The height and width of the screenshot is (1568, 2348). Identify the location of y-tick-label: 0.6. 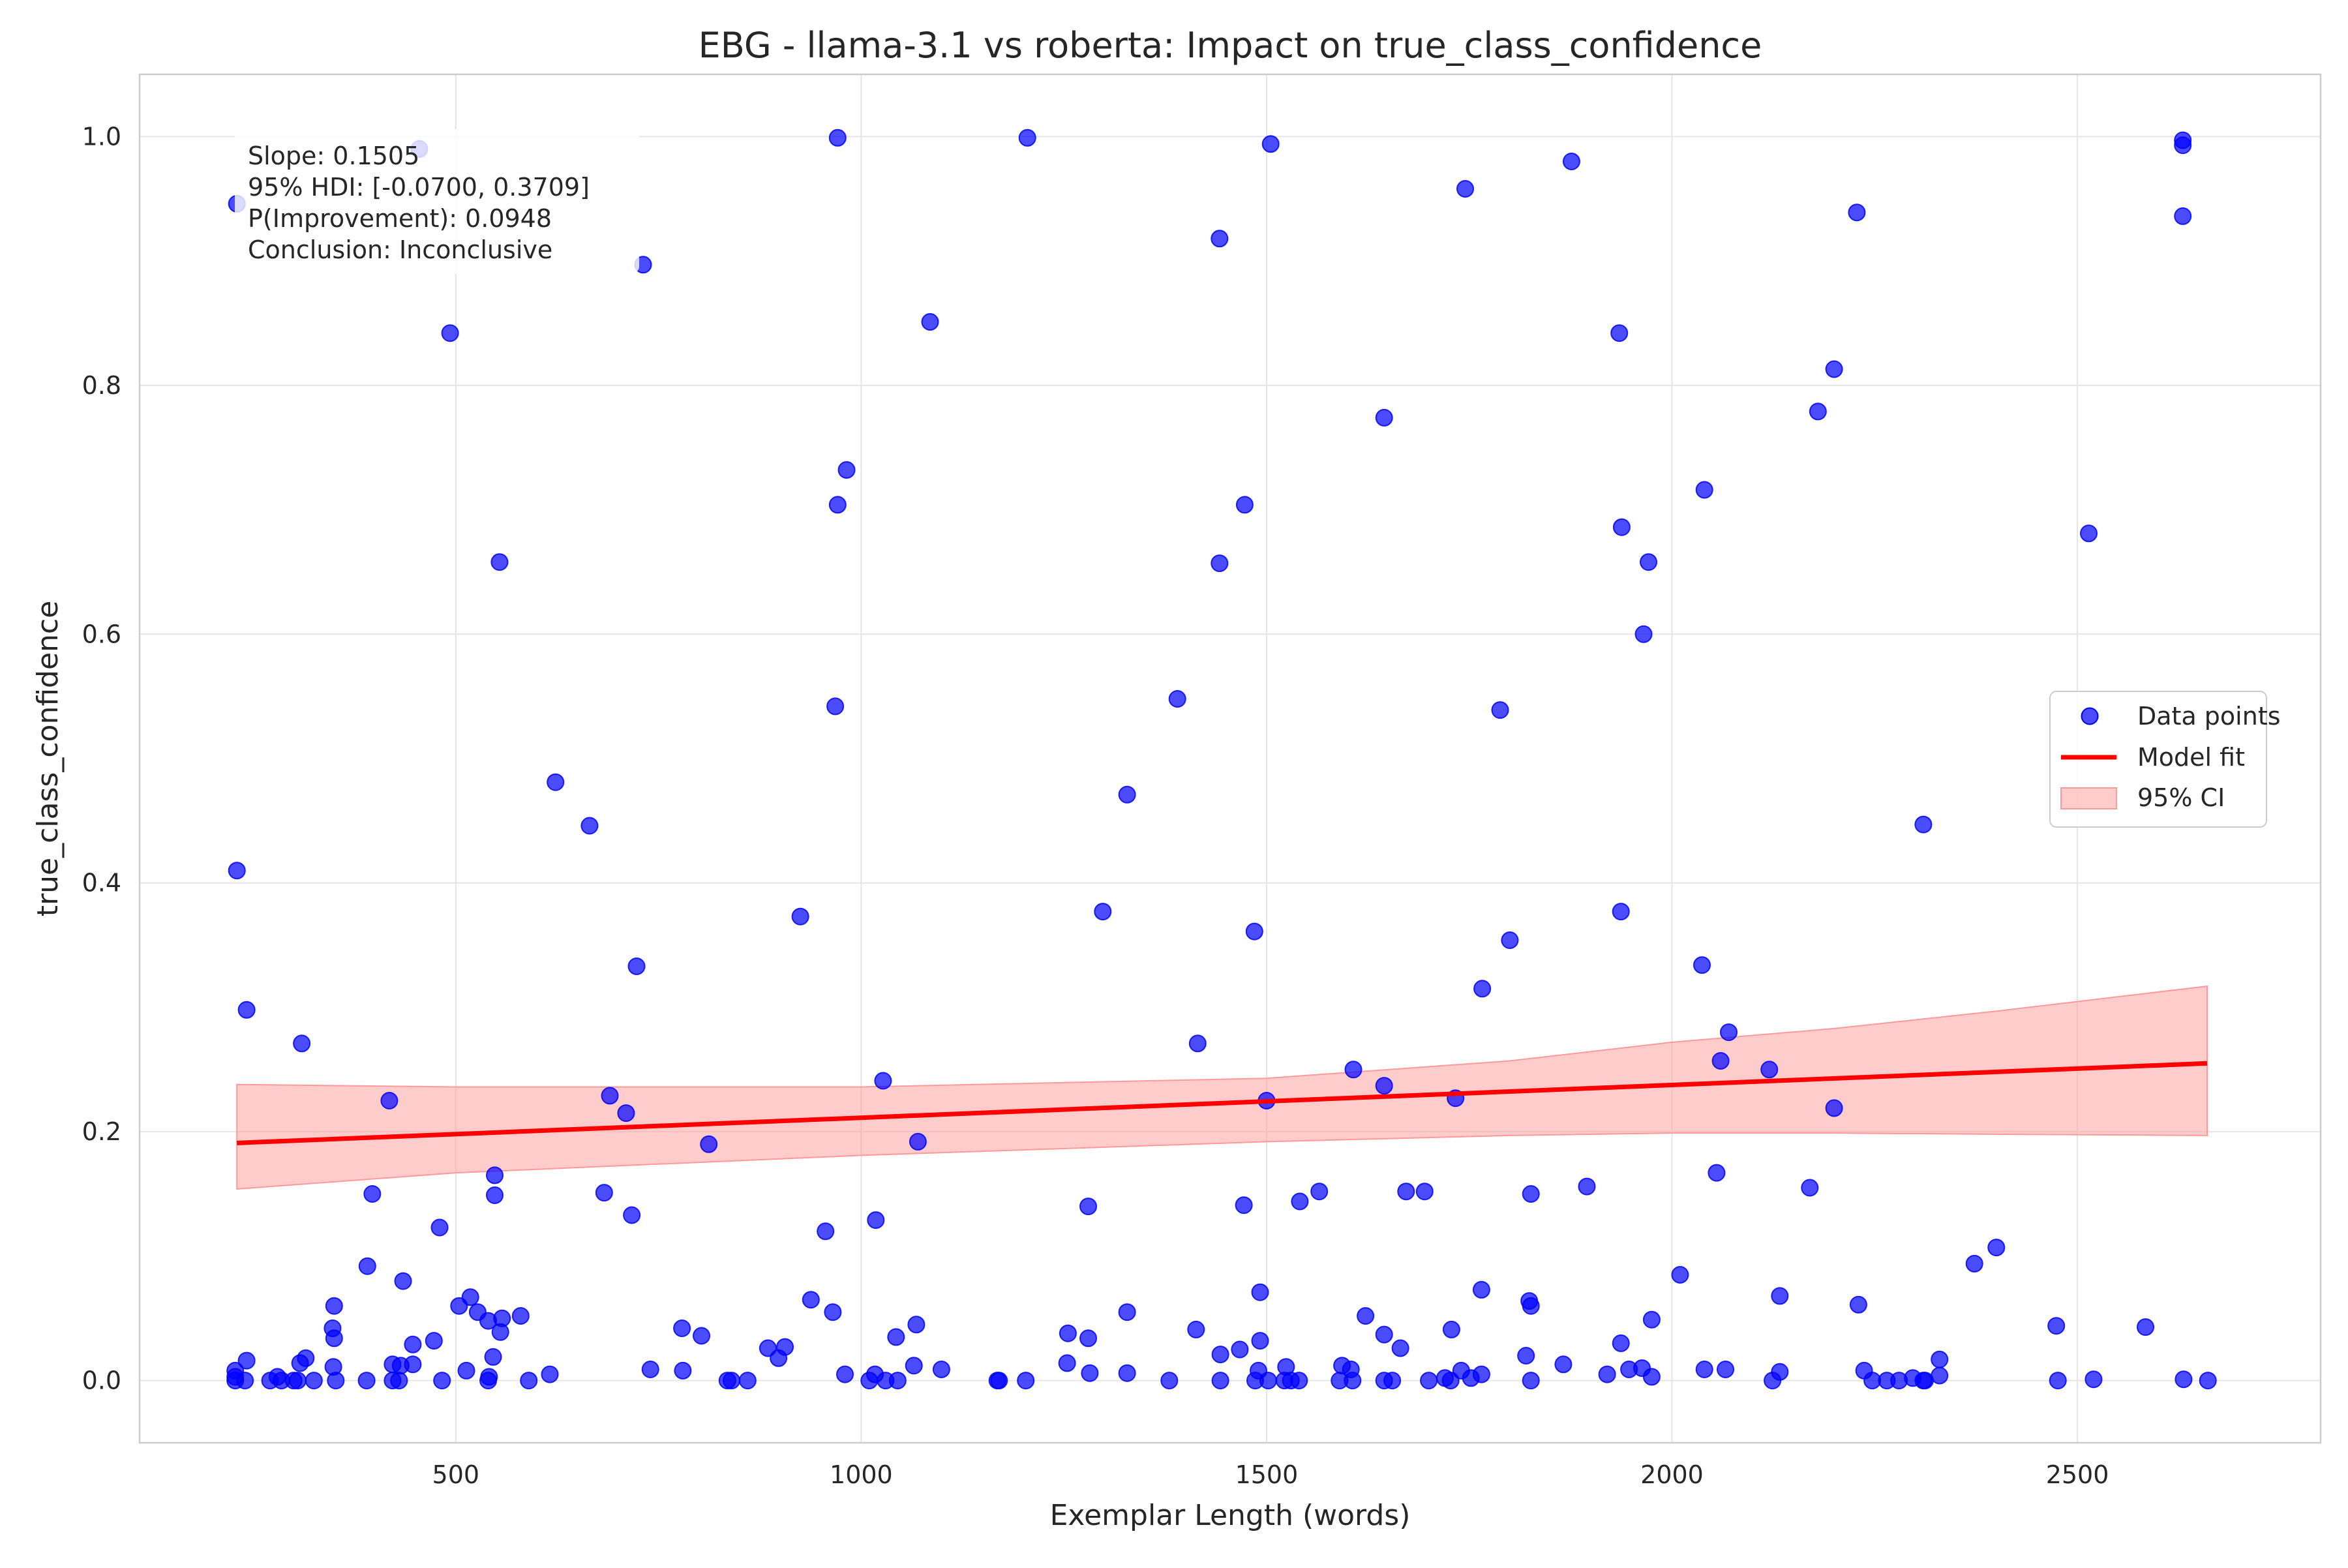
(101, 634).